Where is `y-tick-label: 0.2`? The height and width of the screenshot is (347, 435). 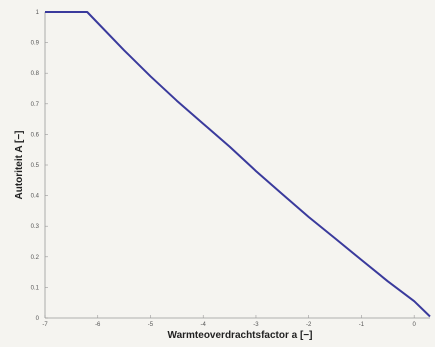
y-tick-label: 0.2 is located at coordinates (35, 258).